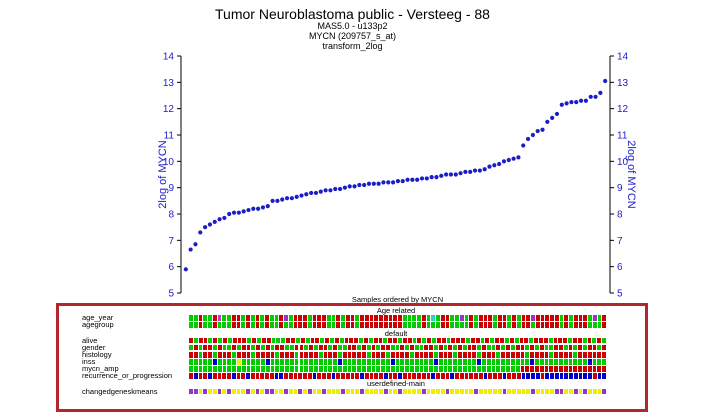 Image resolution: width=705 pixels, height=418 pixels. I want to click on y-tick-label-right: 8, so click(620, 215).